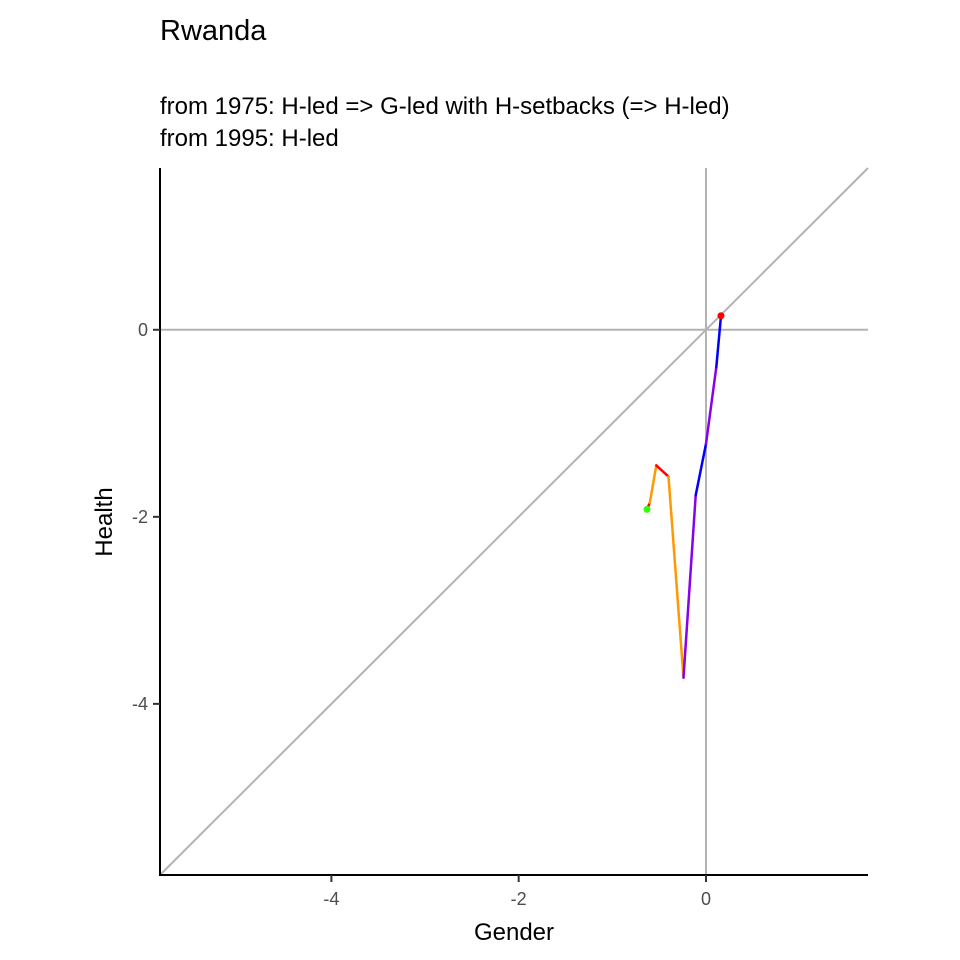 The image size is (960, 960). What do you see at coordinates (519, 899) in the screenshot?
I see `x-tick-label: -2` at bounding box center [519, 899].